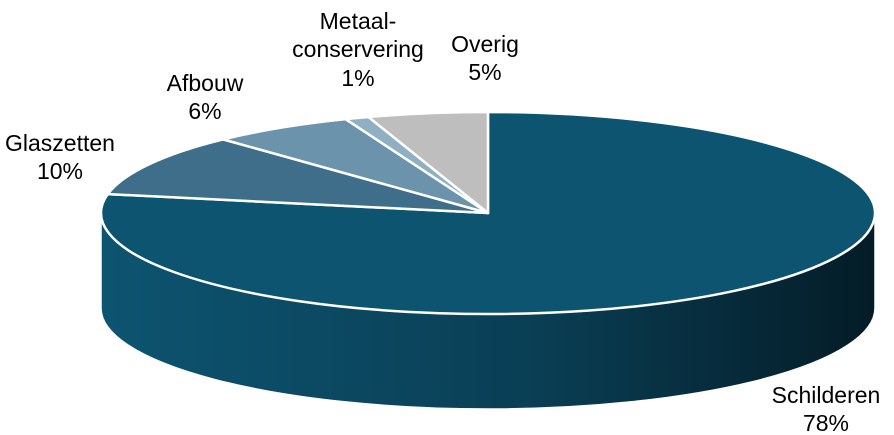 The height and width of the screenshot is (435, 894). What do you see at coordinates (484, 72) in the screenshot?
I see `slice-value-overig: 5%` at bounding box center [484, 72].